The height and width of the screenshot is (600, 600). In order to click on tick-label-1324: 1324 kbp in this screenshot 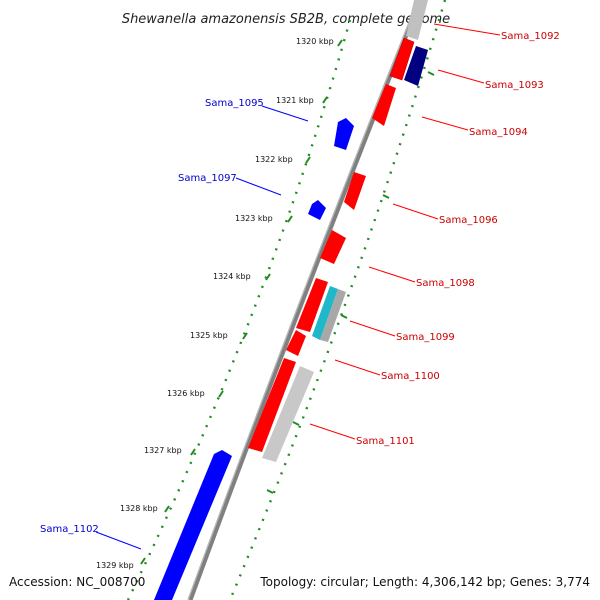, I will do `click(232, 276)`.